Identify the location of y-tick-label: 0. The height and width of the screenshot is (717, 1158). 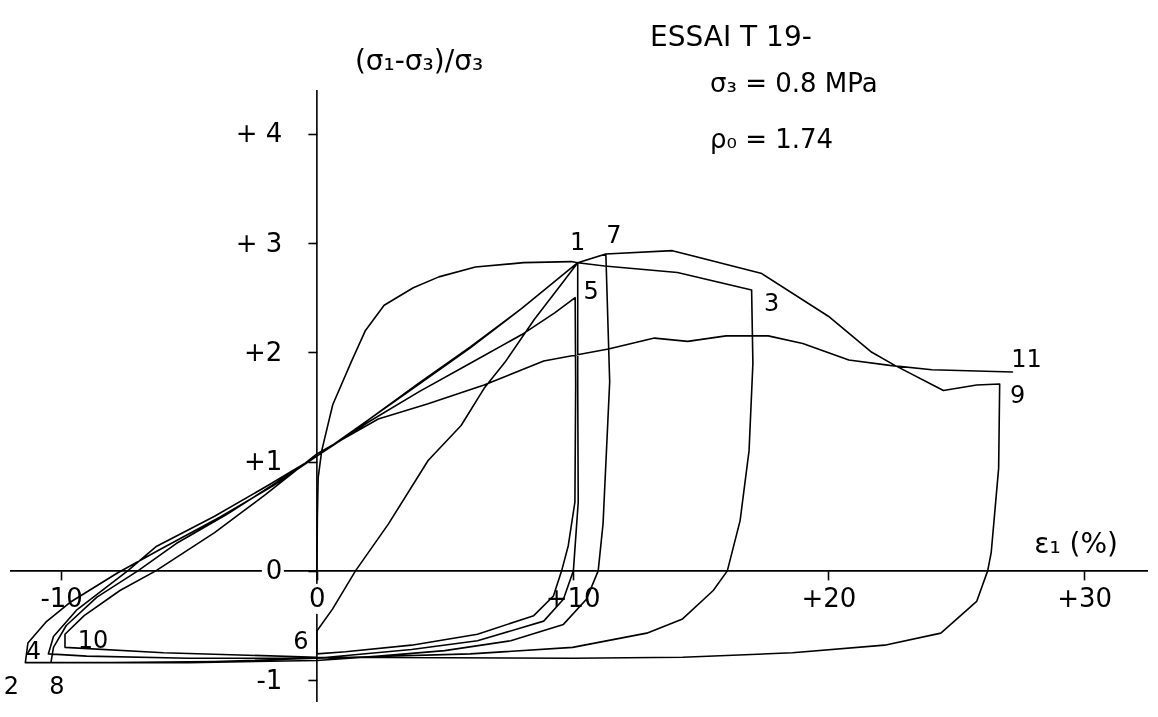
(274, 570).